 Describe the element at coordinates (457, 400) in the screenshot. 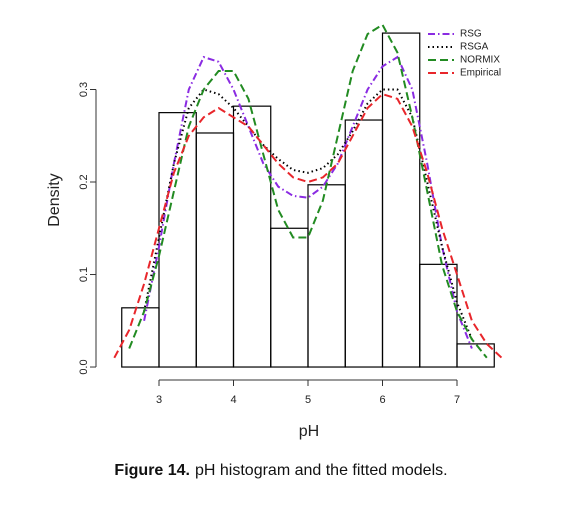

I see `x-tick-label: 7` at that location.